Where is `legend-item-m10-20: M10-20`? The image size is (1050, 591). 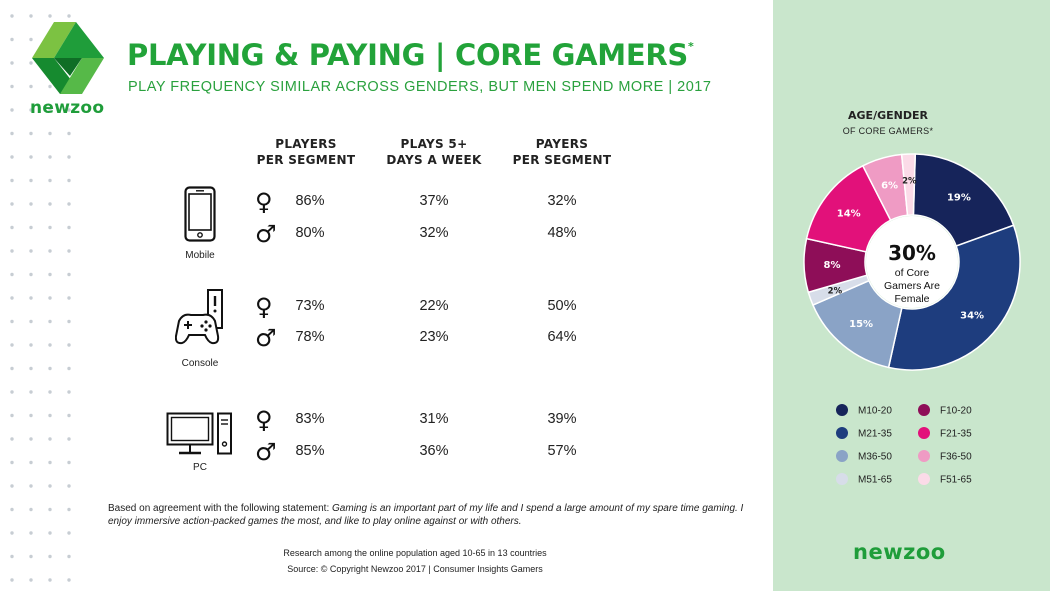
legend-item-m10-20: M10-20 is located at coordinates (864, 410).